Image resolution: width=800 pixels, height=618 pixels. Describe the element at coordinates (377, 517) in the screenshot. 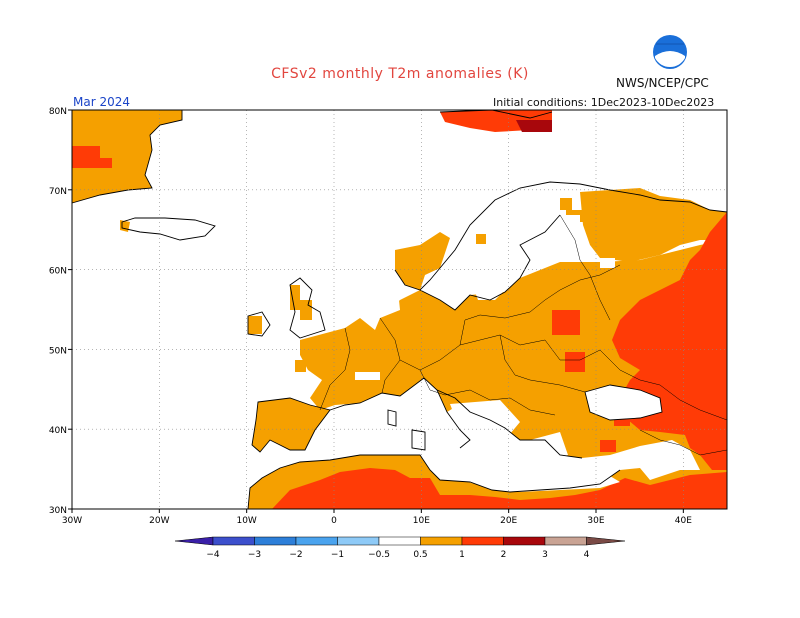

I see `longitude-labels: 30W 20W 10W 0 10E 20E 30E 40E` at that location.